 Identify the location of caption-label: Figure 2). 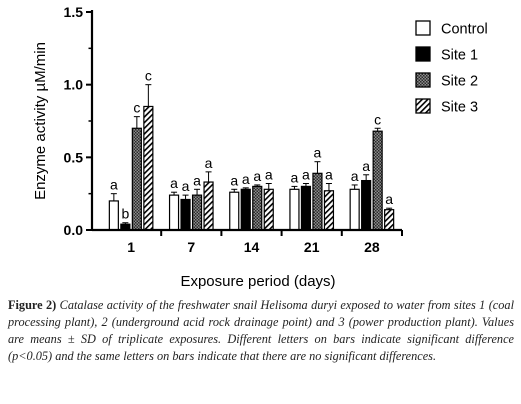
(32, 305).